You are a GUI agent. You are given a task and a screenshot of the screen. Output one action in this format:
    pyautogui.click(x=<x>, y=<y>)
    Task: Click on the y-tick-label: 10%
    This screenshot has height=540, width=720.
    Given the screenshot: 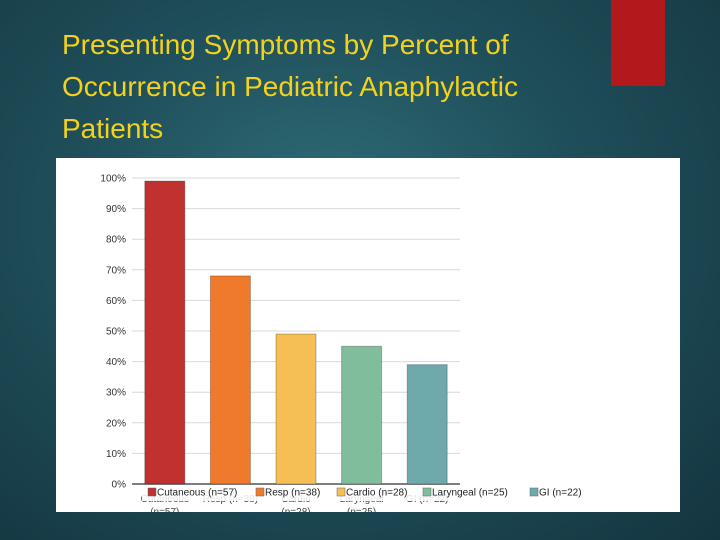 What is the action you would take?
    pyautogui.click(x=116, y=454)
    